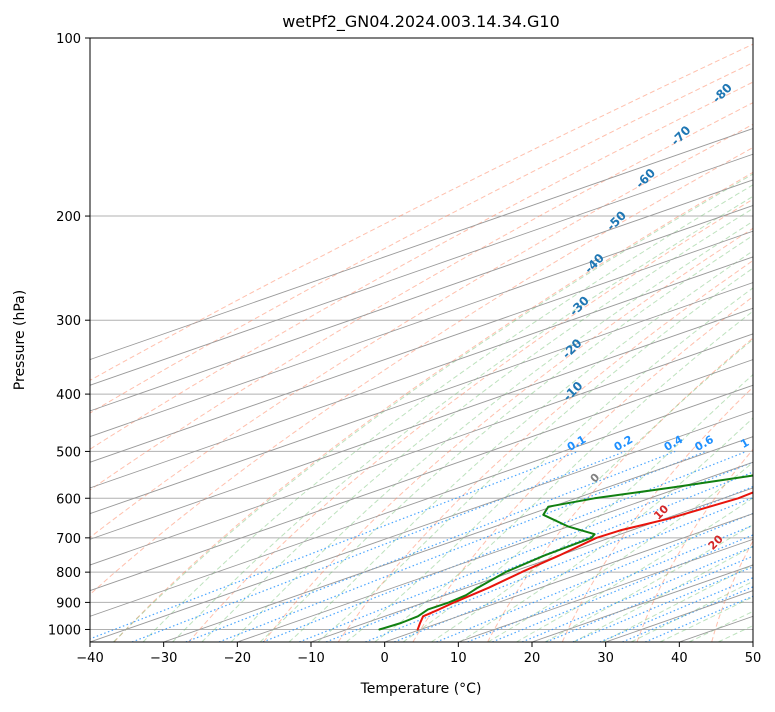  Describe the element at coordinates (421, 22) in the screenshot. I see `chart-title: wetPf2_GN04.2024.003.14.34.G10` at that location.